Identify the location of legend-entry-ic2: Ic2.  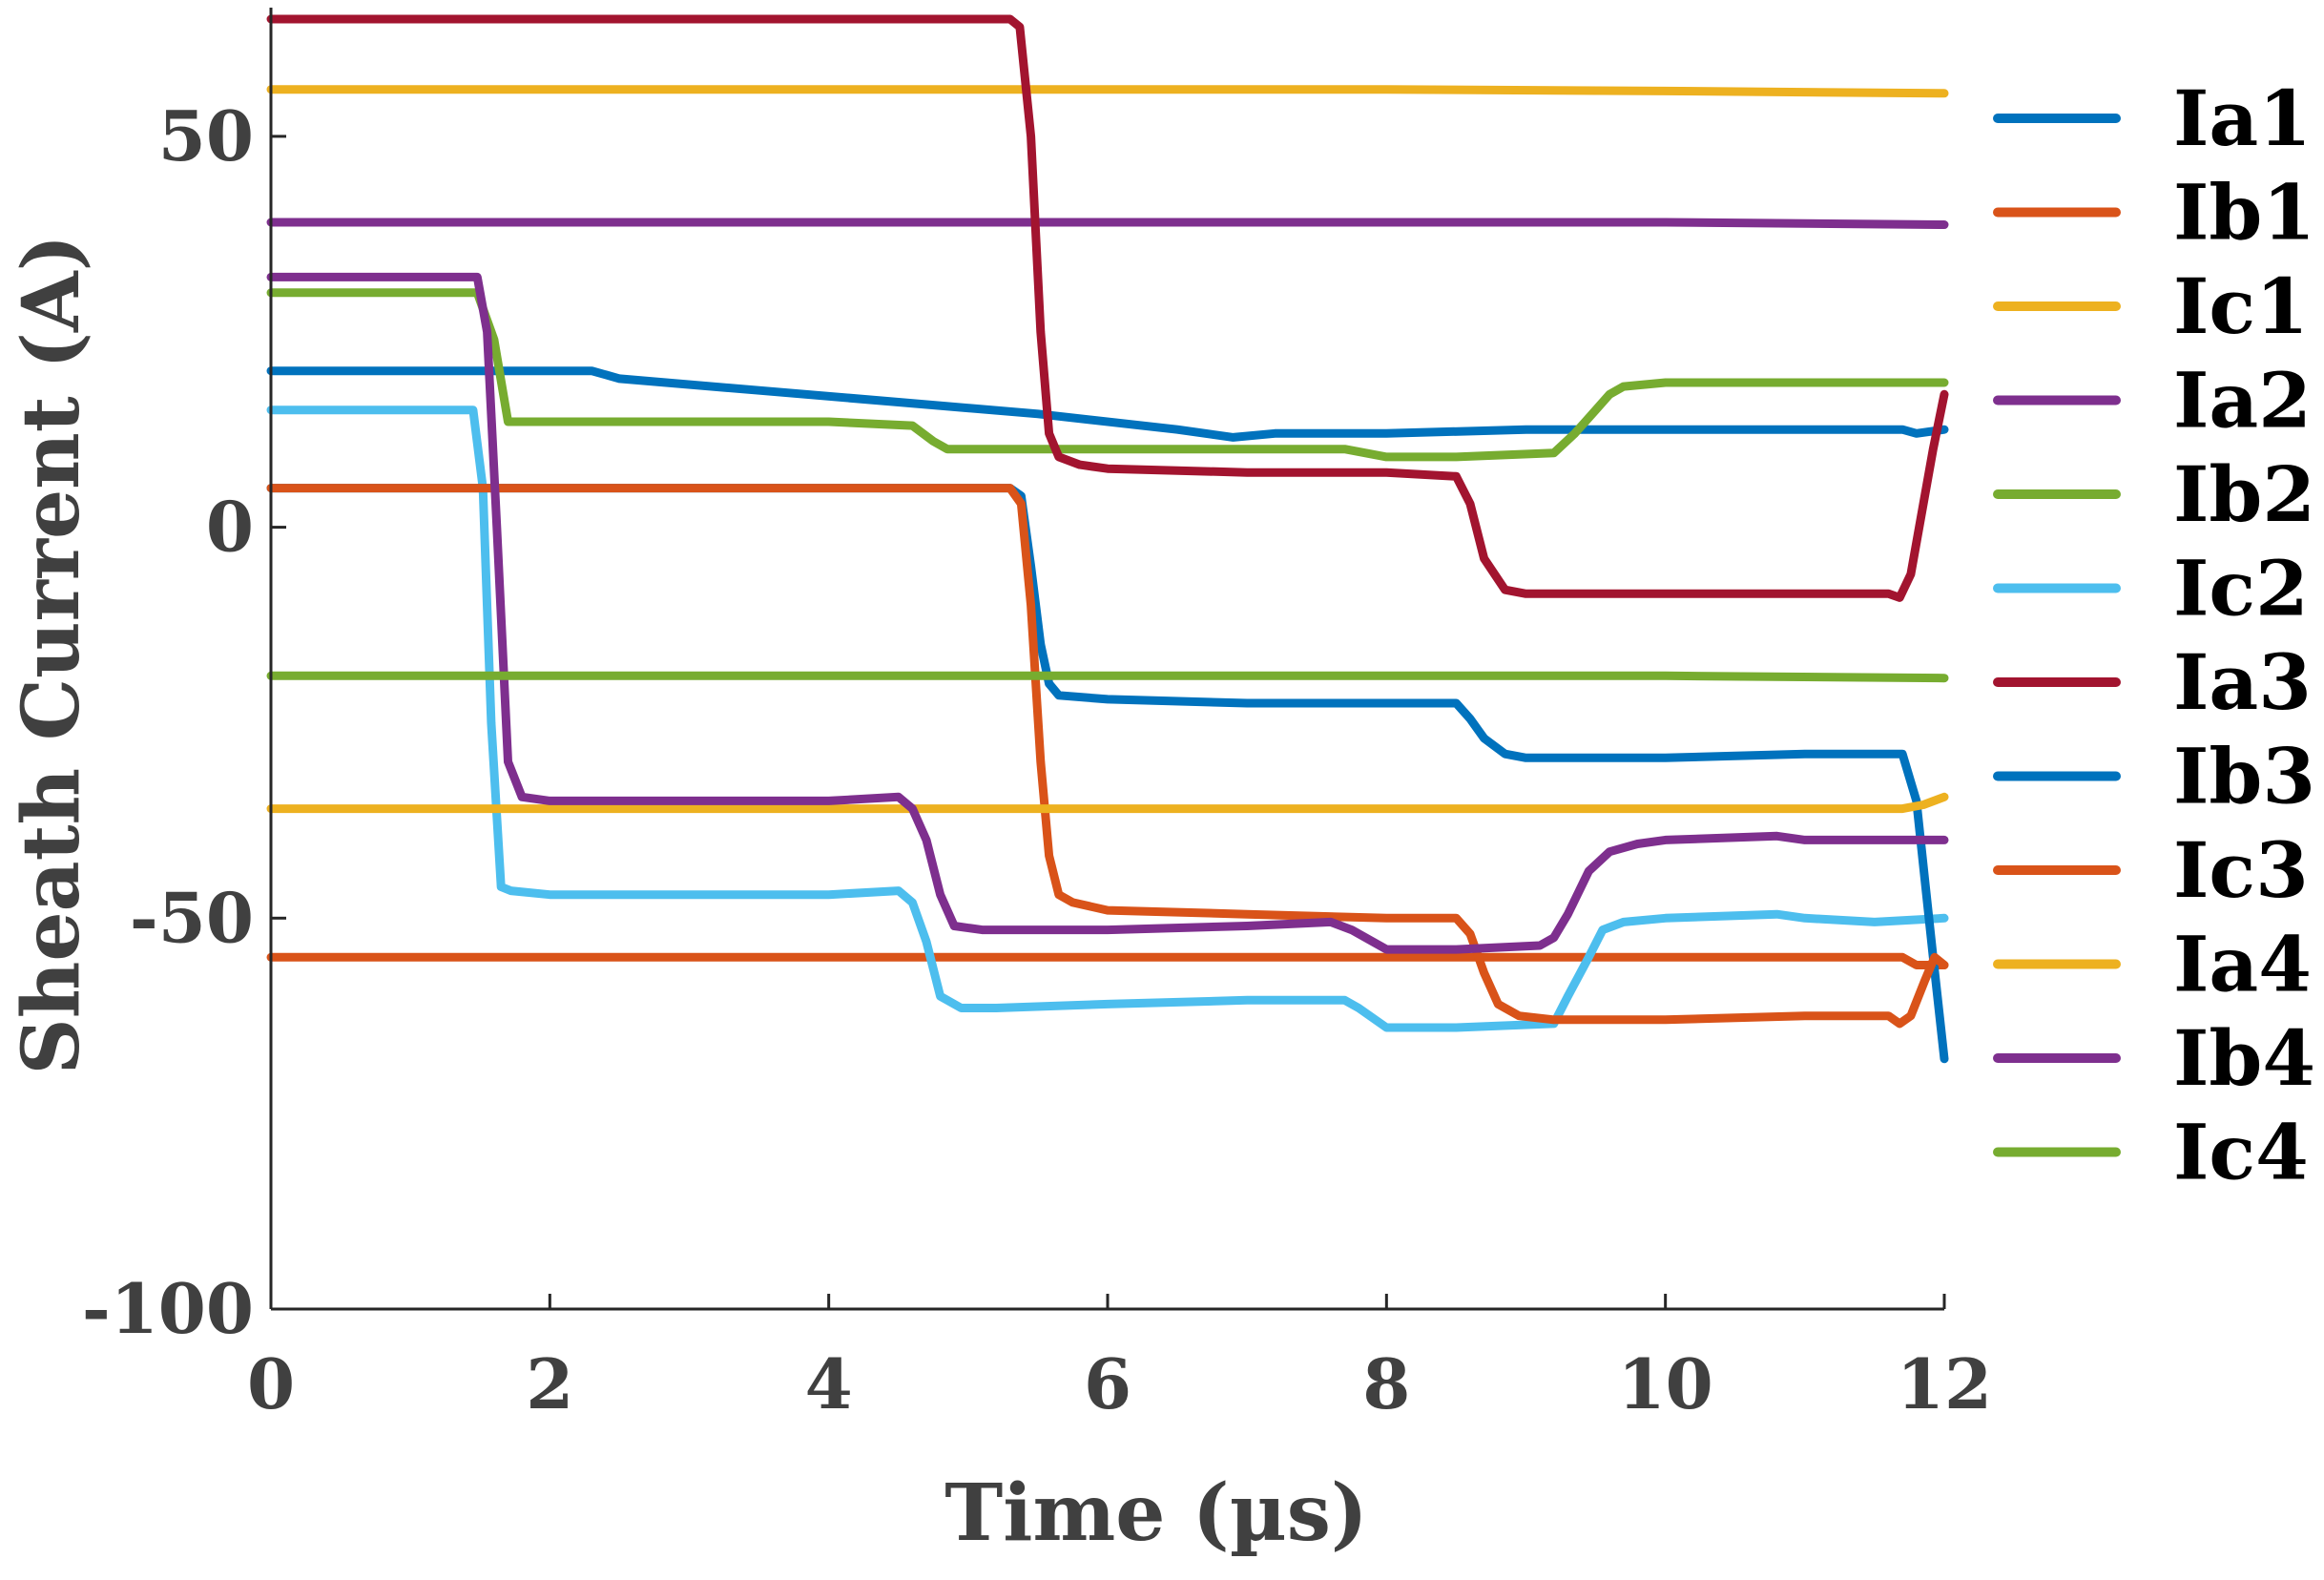
(2151, 589).